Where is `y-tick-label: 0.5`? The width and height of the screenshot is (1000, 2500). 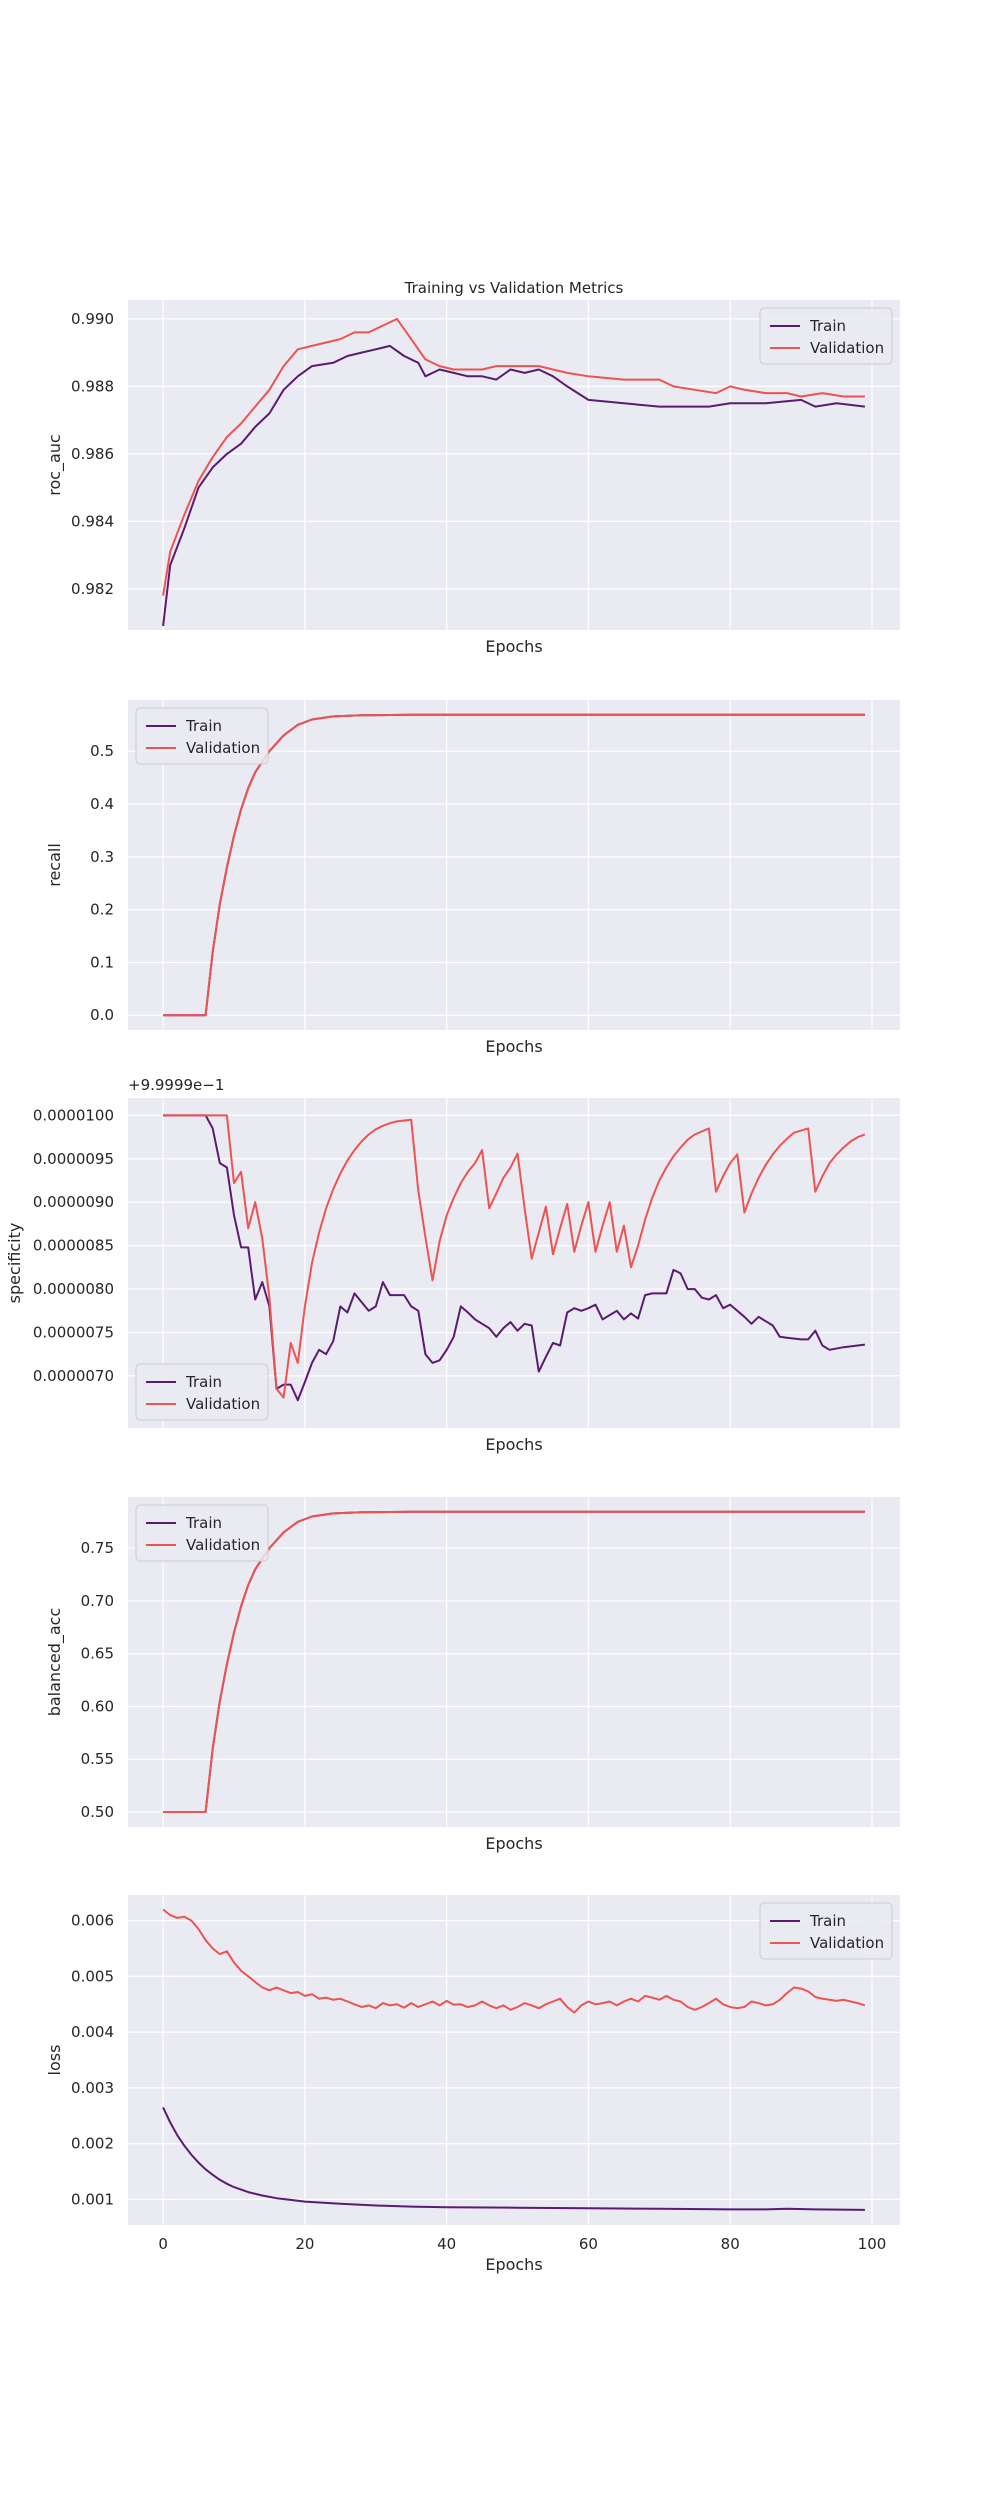
y-tick-label: 0.5 is located at coordinates (102, 751).